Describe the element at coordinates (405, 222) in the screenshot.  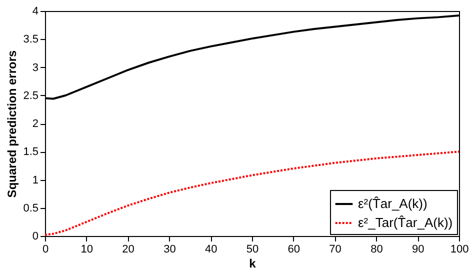
I see `legend-label: ε²_Tar(T̂ar_A(k))` at that location.